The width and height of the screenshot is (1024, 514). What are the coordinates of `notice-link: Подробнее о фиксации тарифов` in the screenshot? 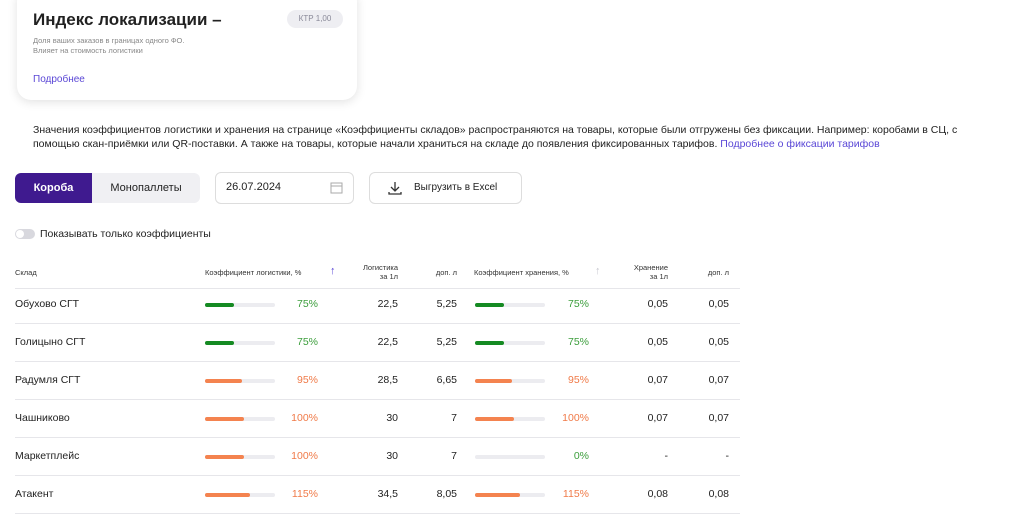 It's located at (800, 144).